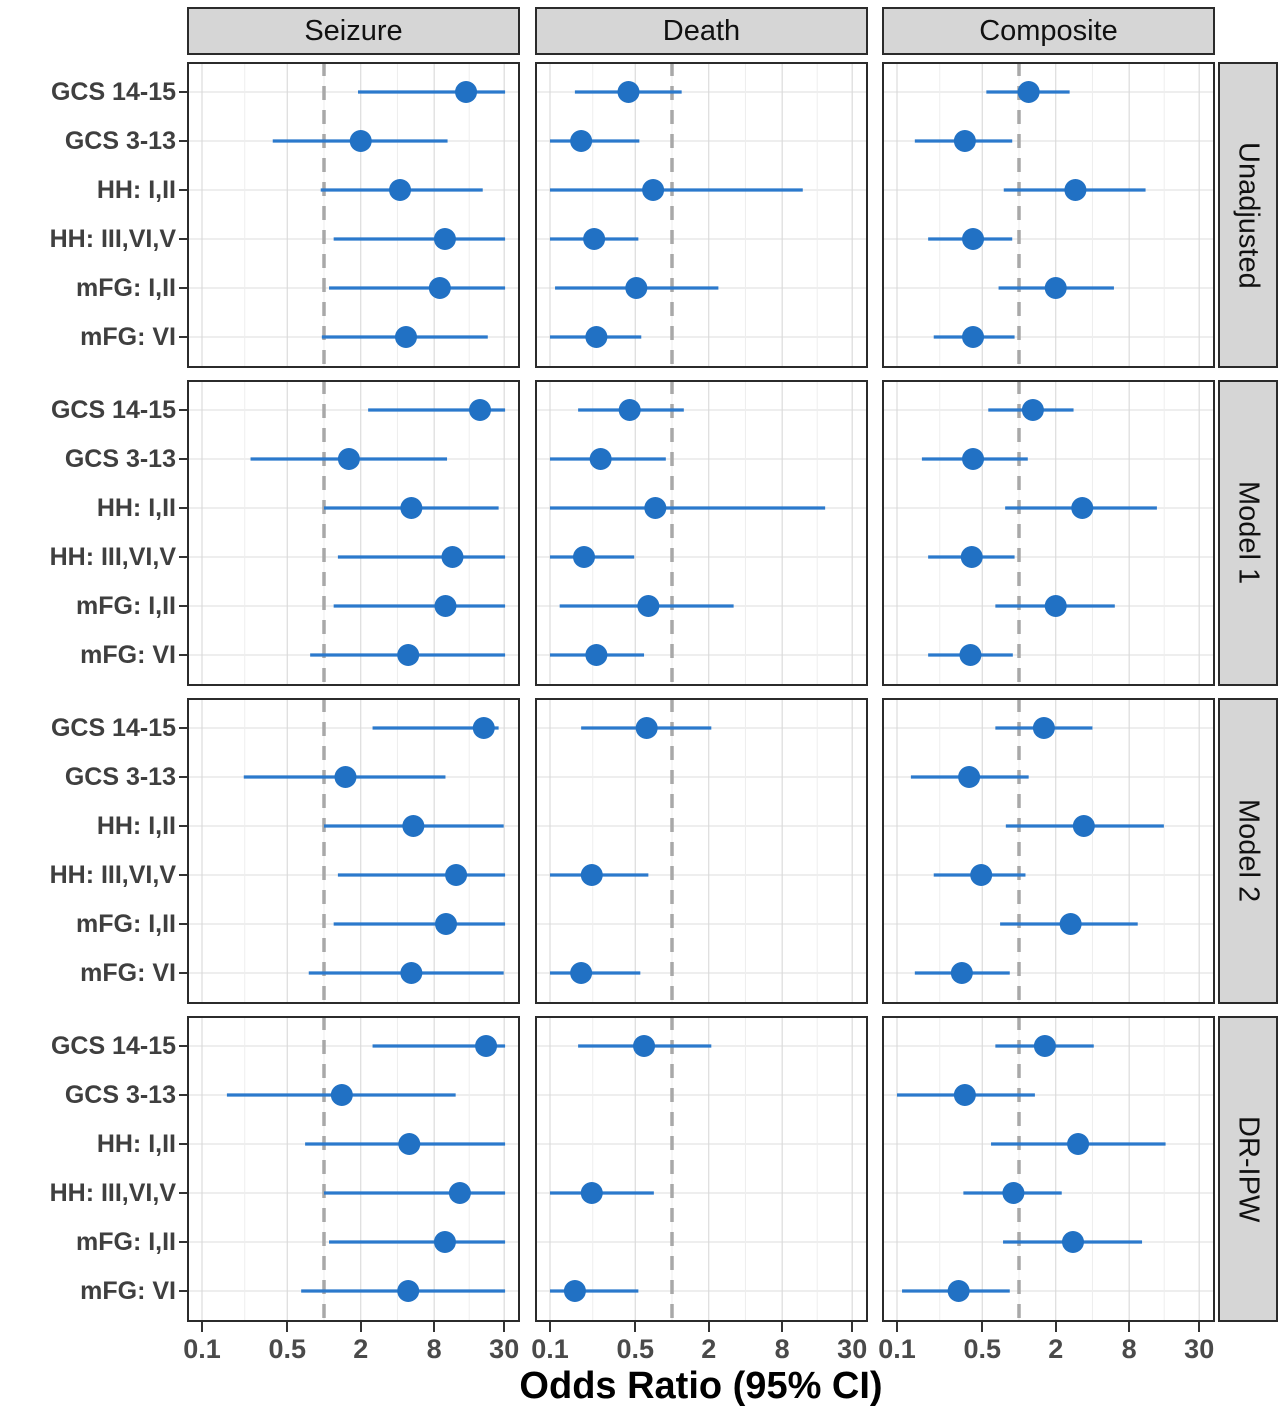 The image size is (1280, 1415). I want to click on y-label-gcs-14-15: GCS 14-15, so click(113, 1046).